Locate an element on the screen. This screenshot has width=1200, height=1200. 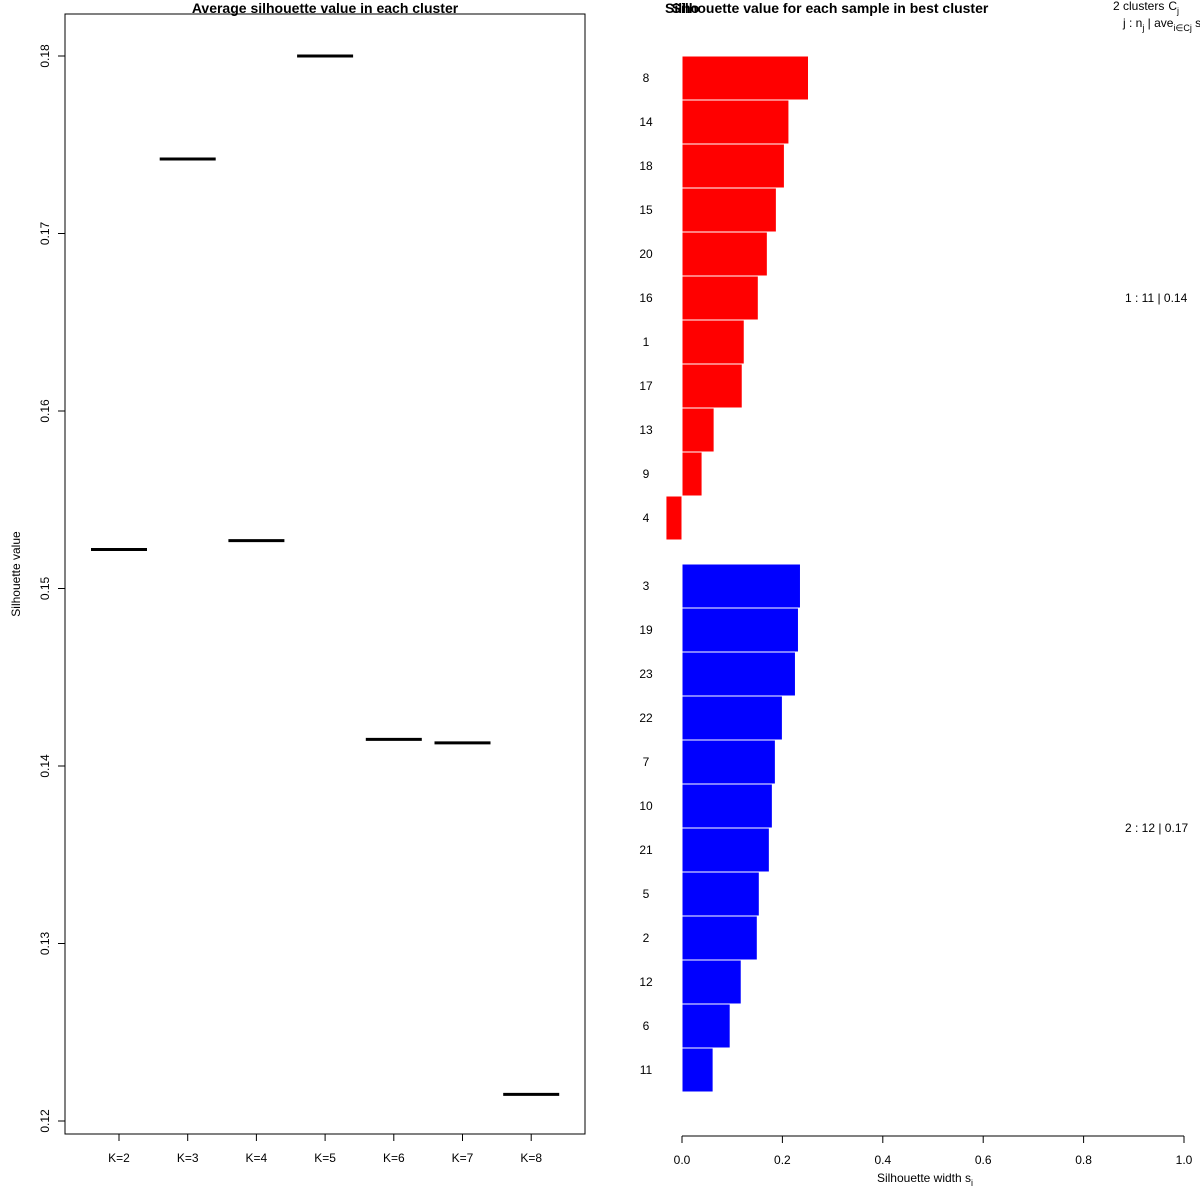
legend-header-line2: j : nj | avei∈Cj s is located at coordinates (1161, 24).